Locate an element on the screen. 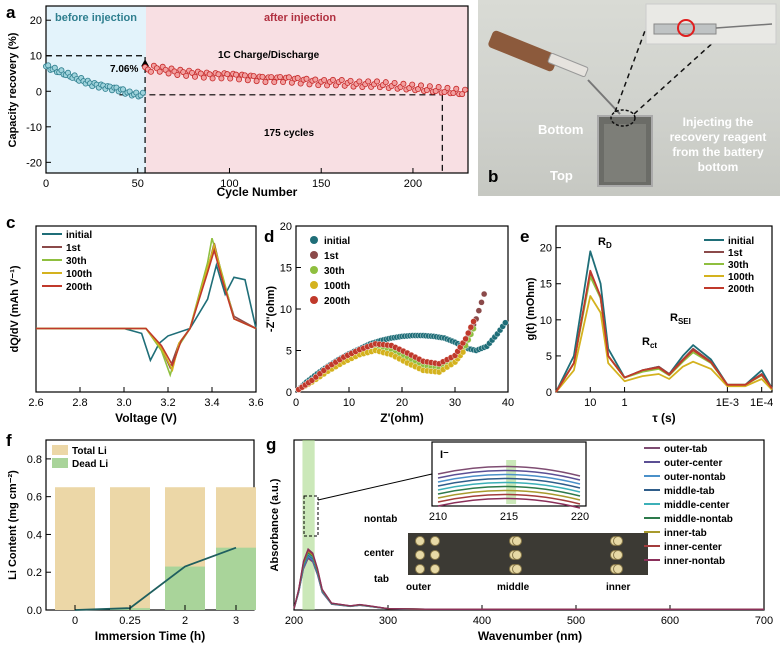 The width and height of the screenshot is (780, 646). panel-letter-f: f is located at coordinates (9, 440).